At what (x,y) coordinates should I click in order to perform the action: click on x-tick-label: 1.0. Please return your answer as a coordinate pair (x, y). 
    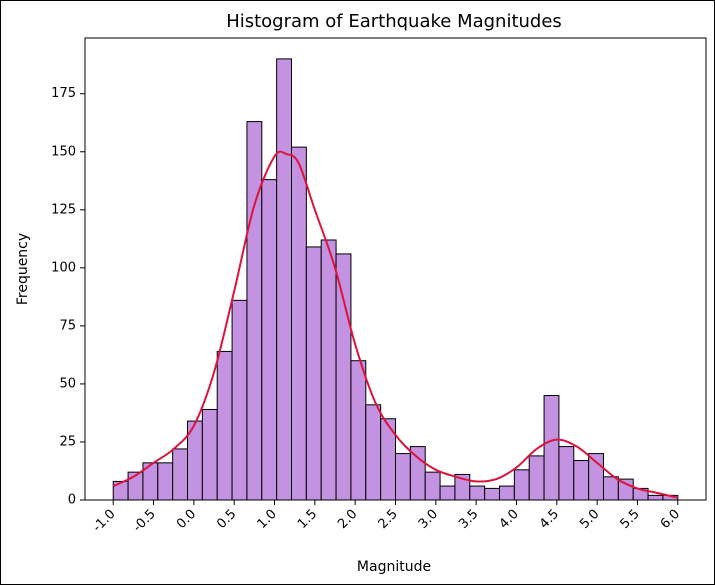
    Looking at the image, I should click on (267, 519).